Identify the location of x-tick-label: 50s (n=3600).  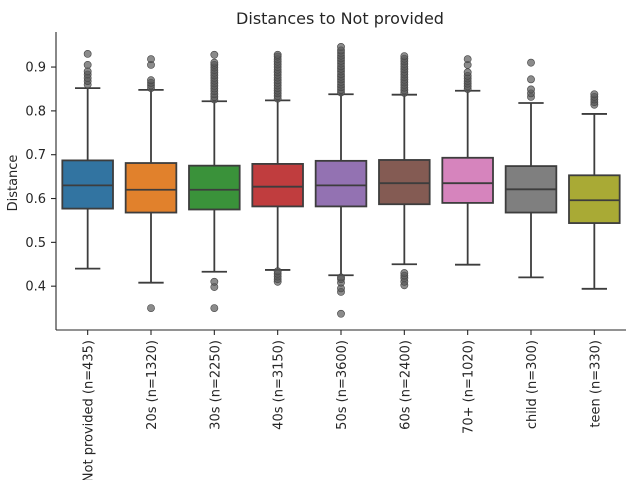
(342, 385).